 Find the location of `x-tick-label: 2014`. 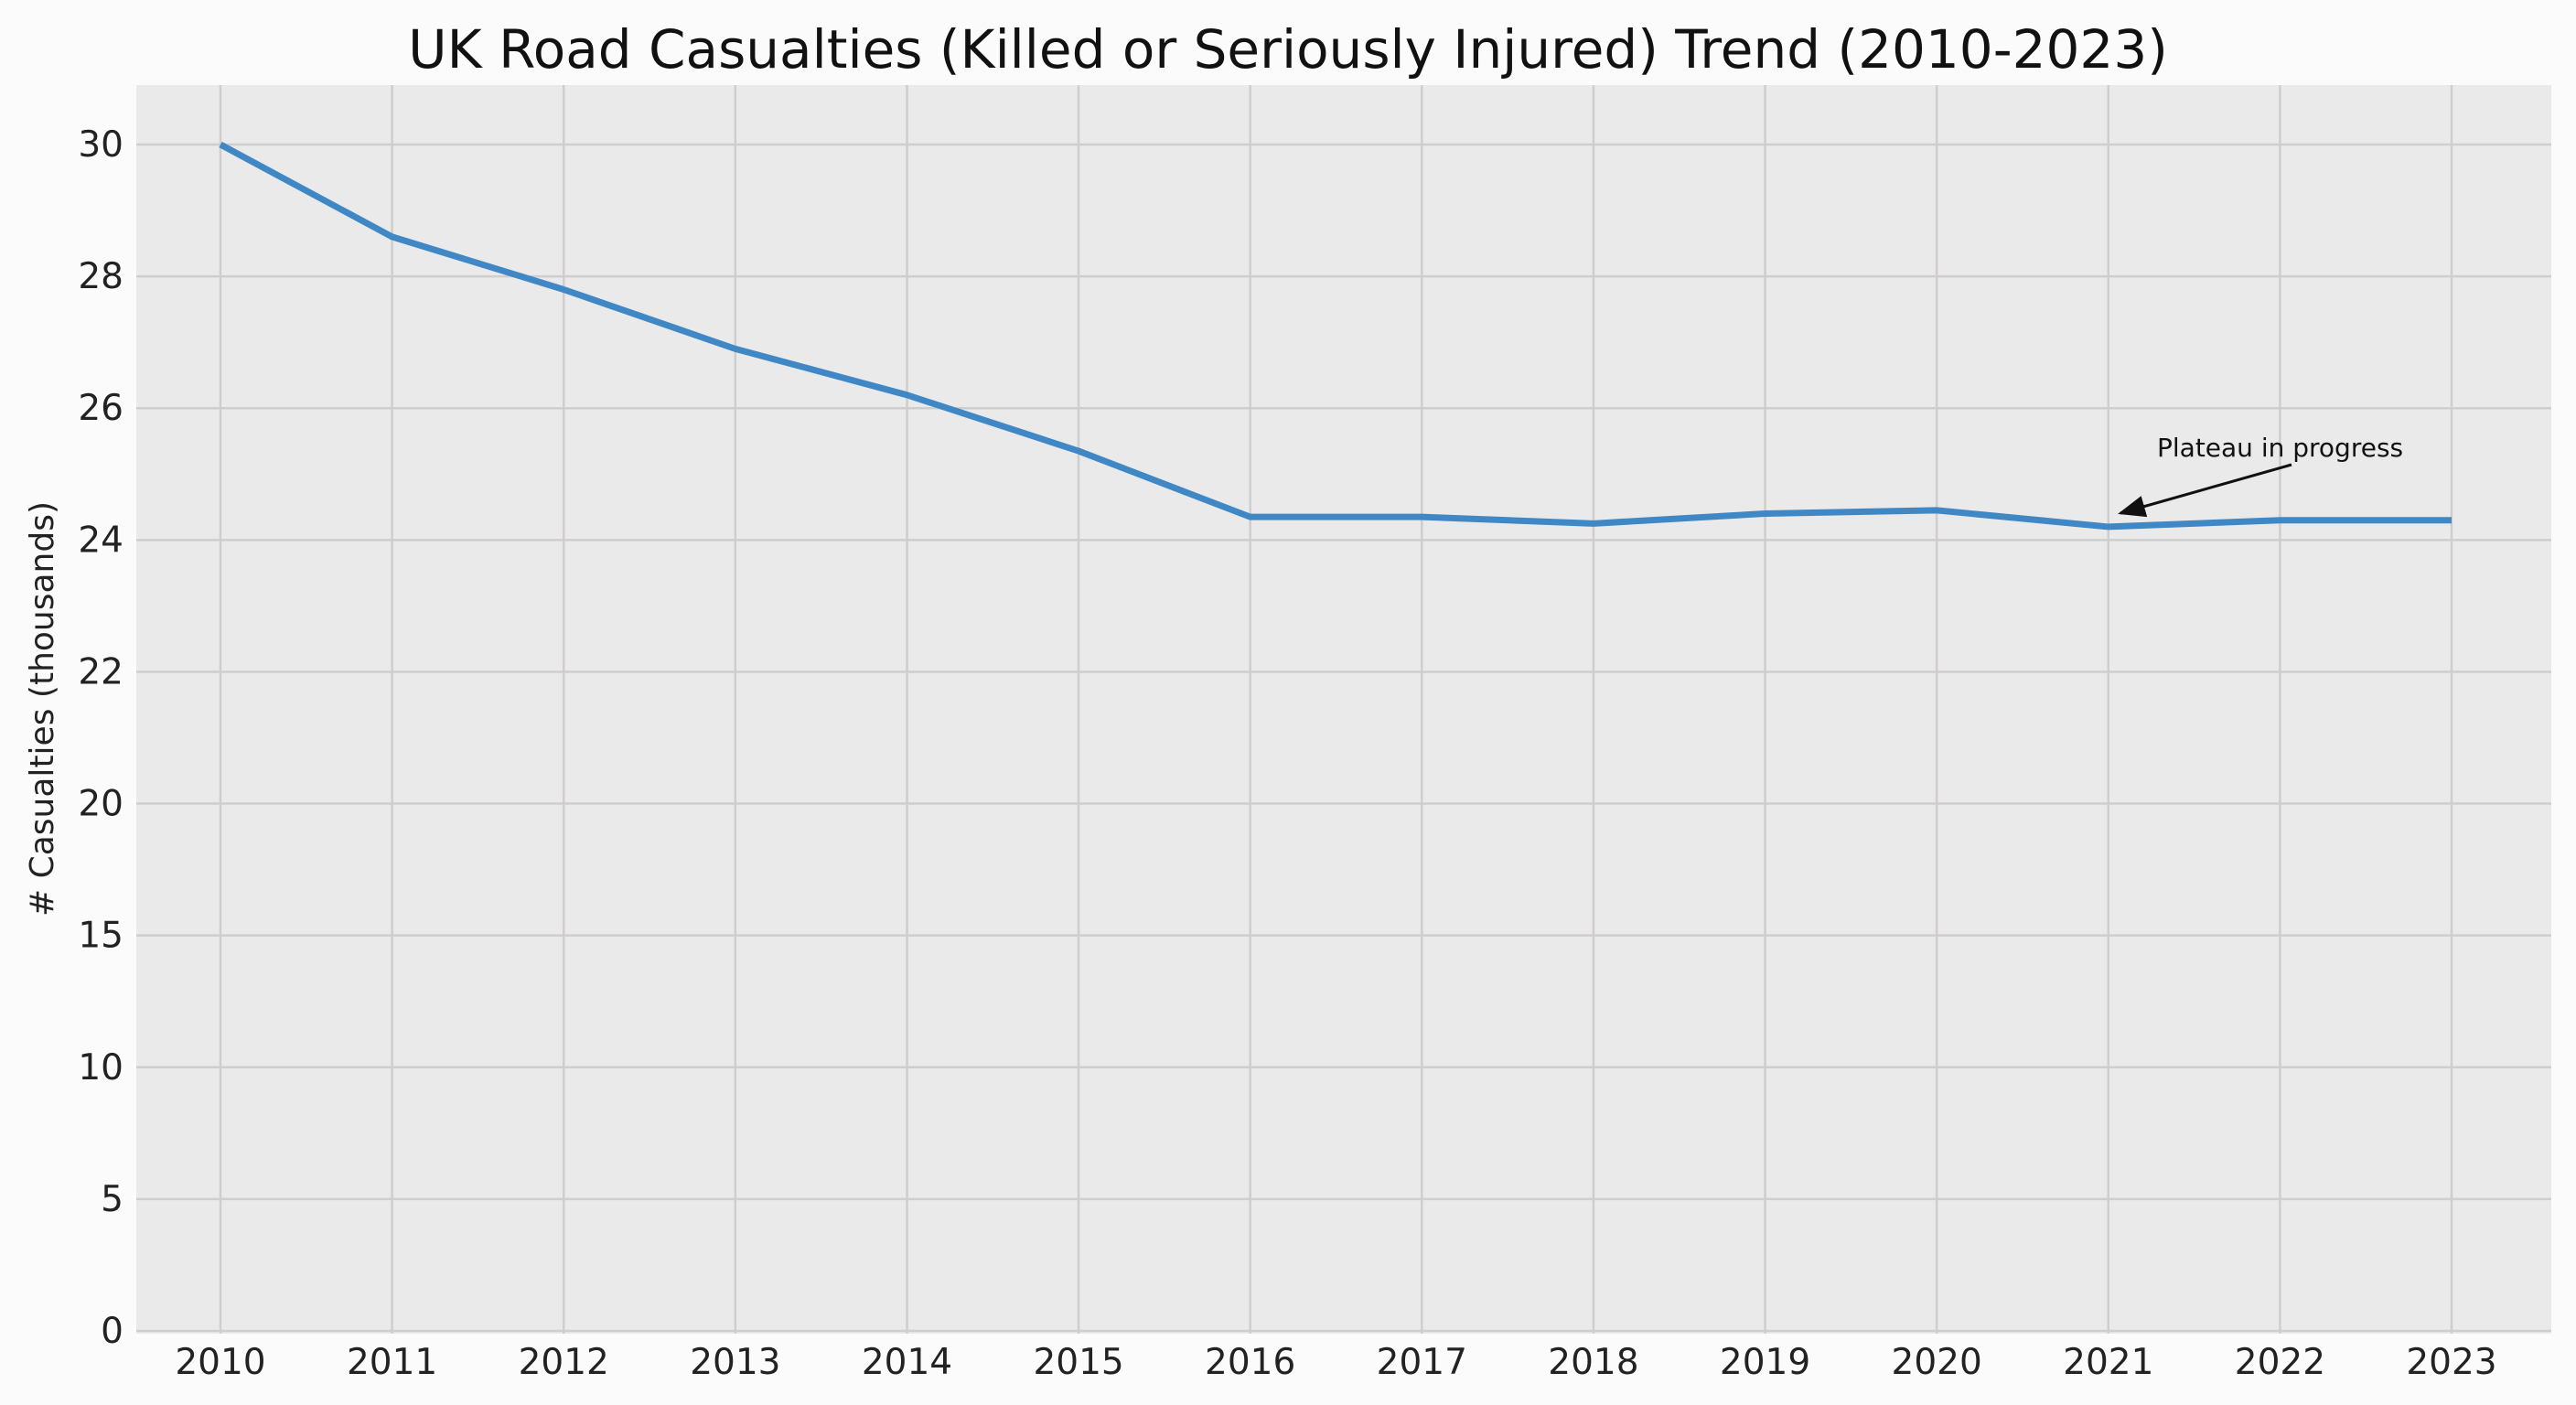

x-tick-label: 2014 is located at coordinates (907, 1362).